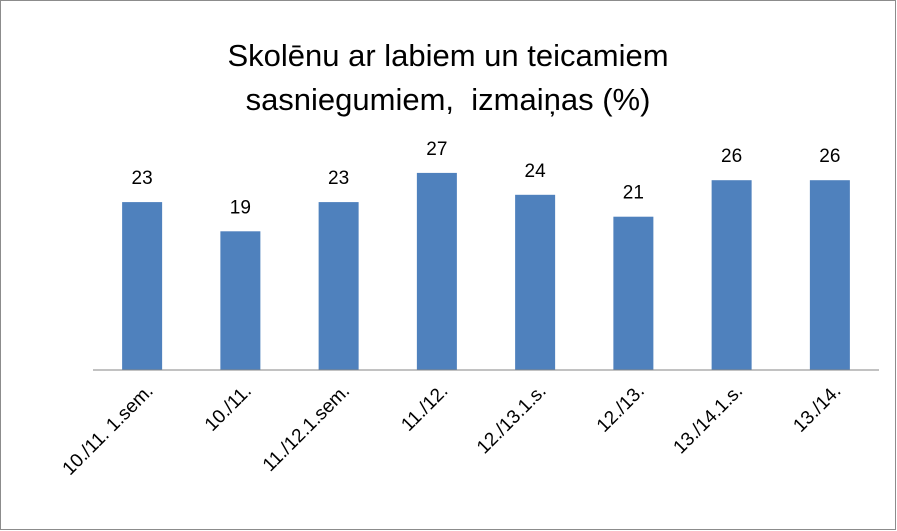 The image size is (897, 531). Describe the element at coordinates (536, 171) in the screenshot. I see `data-label: 24` at that location.